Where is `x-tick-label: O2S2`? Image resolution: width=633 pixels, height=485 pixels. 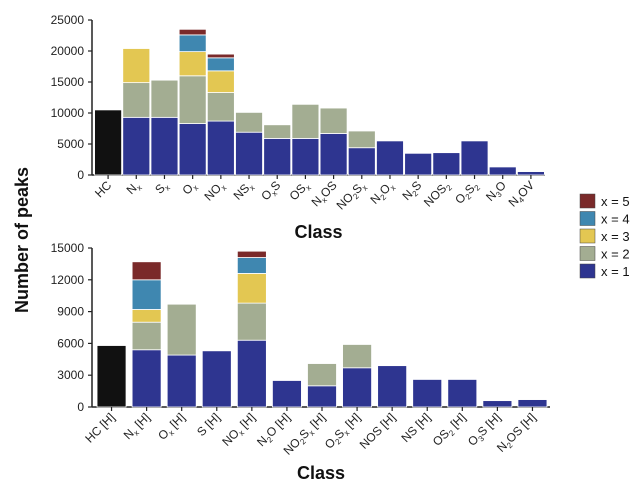
x-tick-label: O2S2 is located at coordinates (467, 193).